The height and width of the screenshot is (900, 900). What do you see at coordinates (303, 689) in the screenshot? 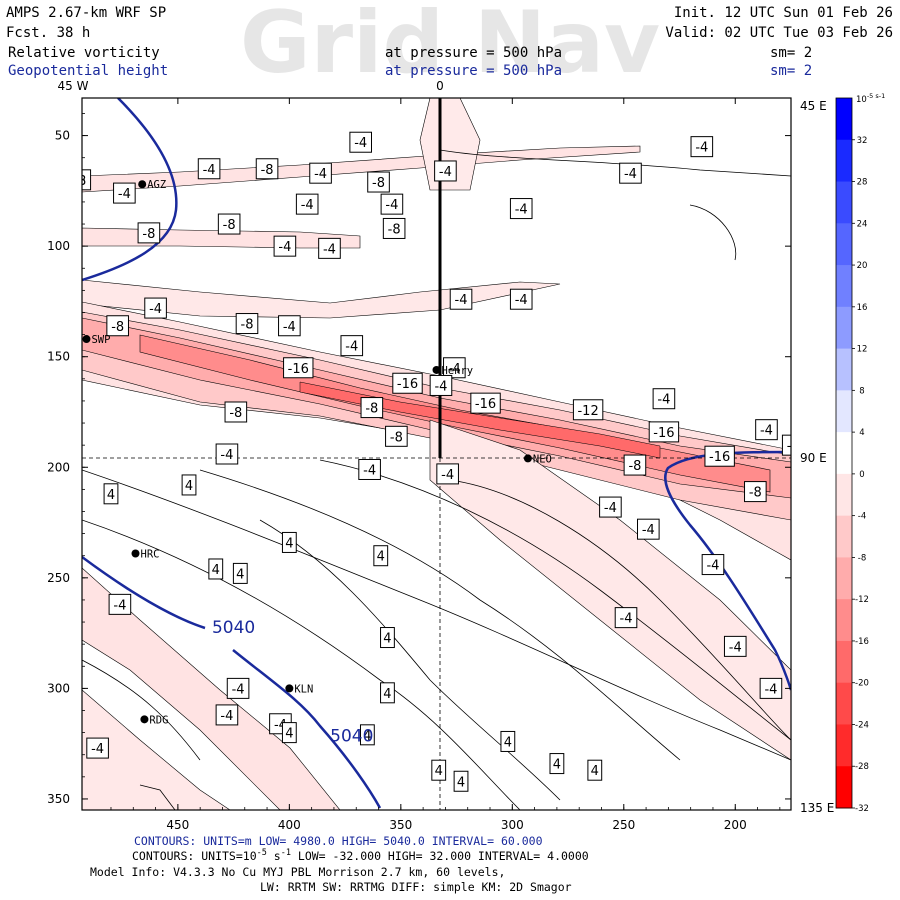
I see `station-label: KLN` at bounding box center [303, 689].